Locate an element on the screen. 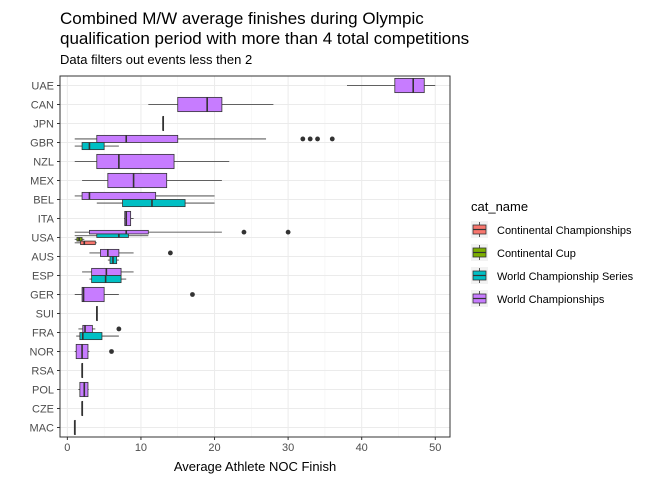 The width and height of the screenshot is (672, 480). legend-item-world-championships: World Championships is located at coordinates (538, 298).